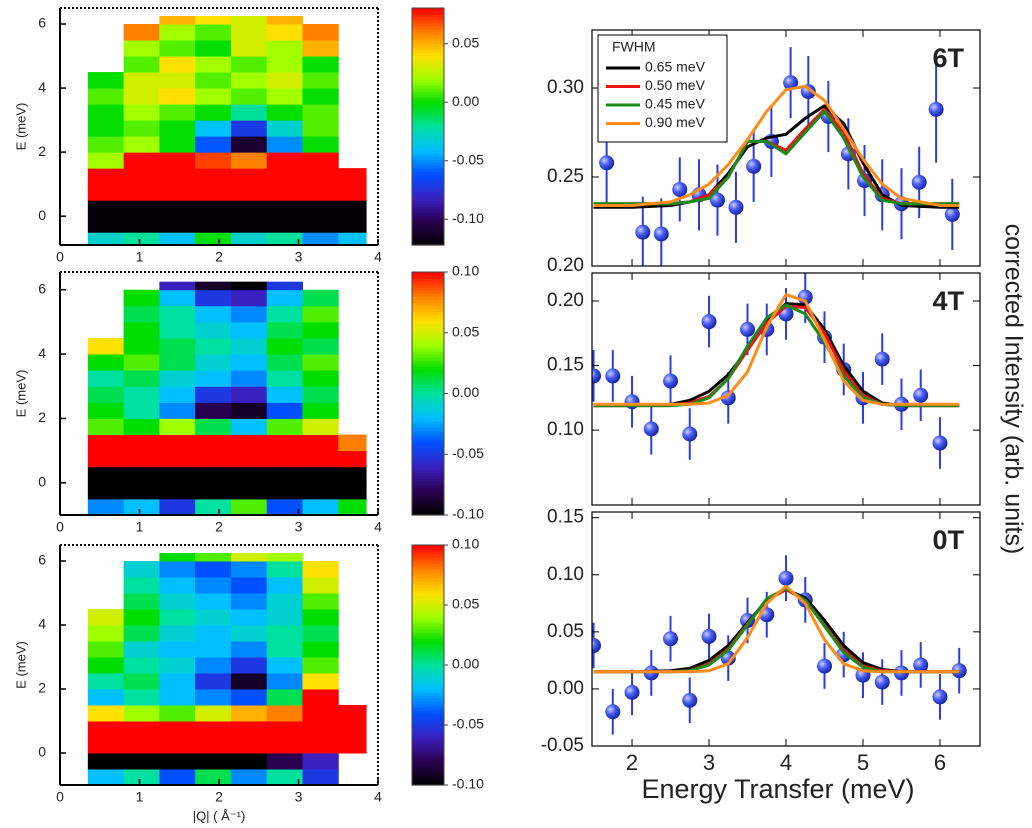 The image size is (1032, 828). What do you see at coordinates (675, 85) in the screenshot?
I see `legend-label: 0.50 meV` at bounding box center [675, 85].